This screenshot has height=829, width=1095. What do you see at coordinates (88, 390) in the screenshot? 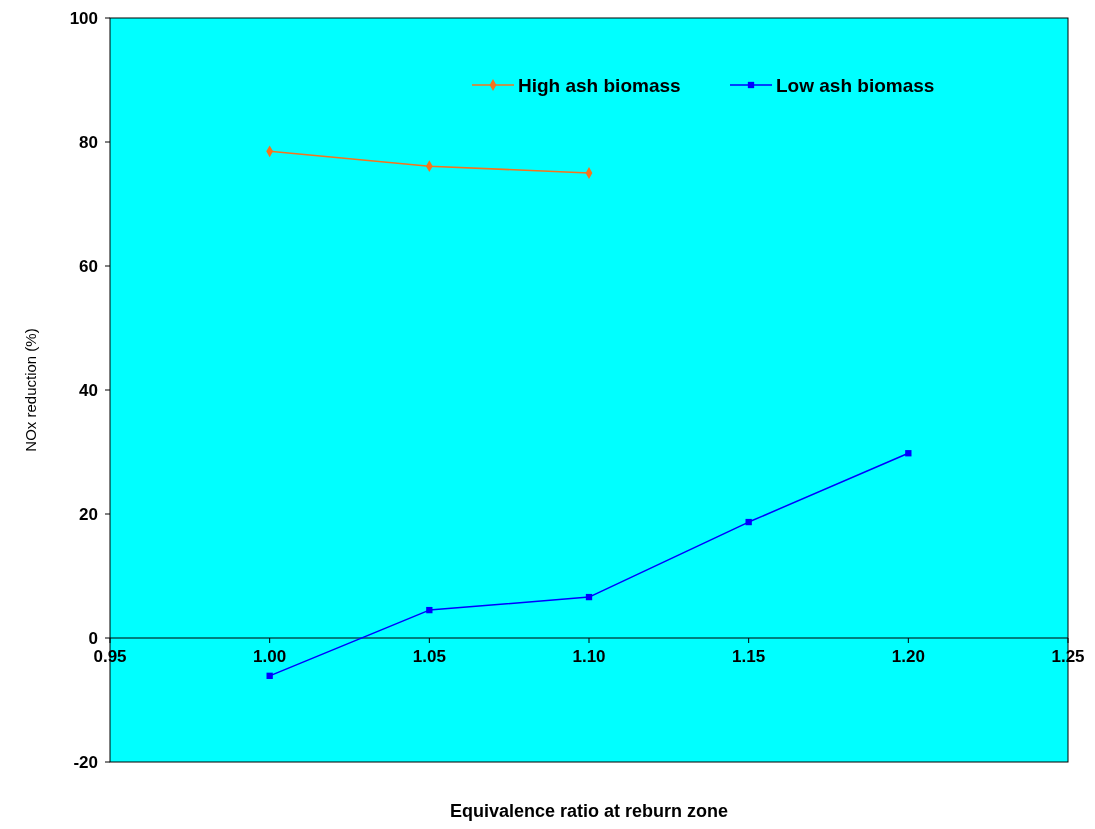
I see `y-tick-label: 40` at bounding box center [88, 390].